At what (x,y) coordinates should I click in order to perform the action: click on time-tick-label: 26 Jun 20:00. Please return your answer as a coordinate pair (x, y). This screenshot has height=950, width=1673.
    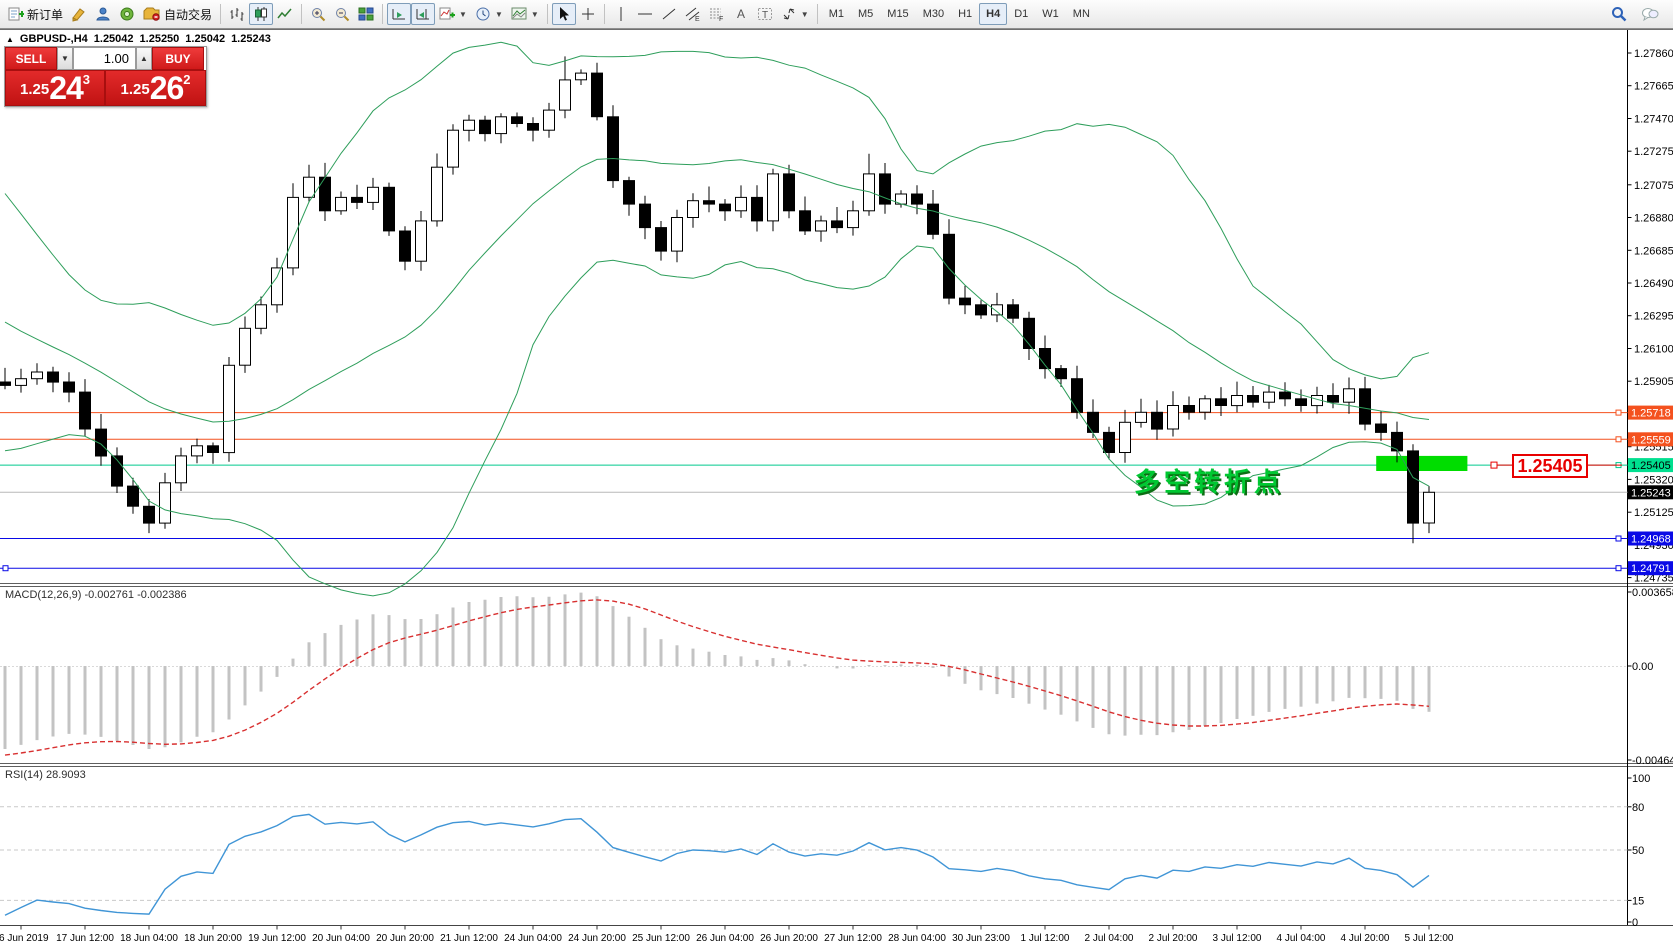
    Looking at the image, I should click on (789, 938).